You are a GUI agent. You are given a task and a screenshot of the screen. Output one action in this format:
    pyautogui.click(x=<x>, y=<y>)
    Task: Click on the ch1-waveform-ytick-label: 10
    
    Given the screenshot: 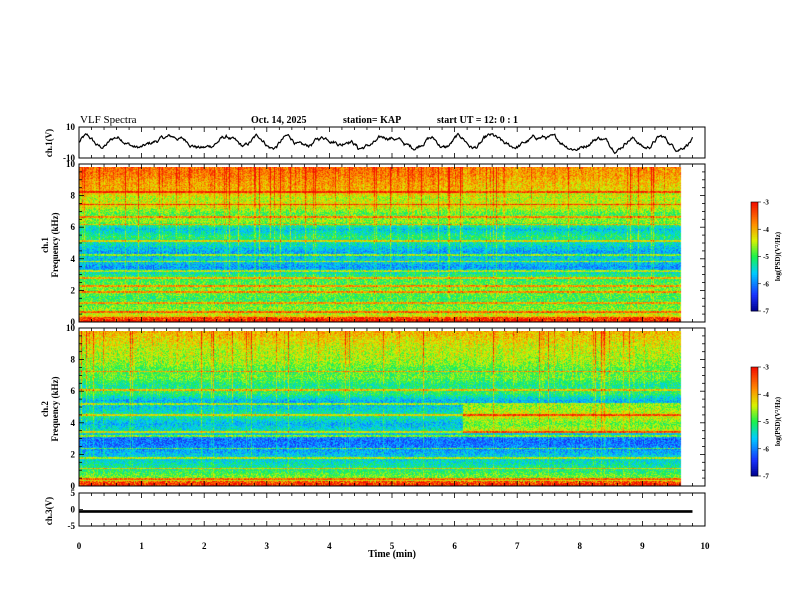 What is the action you would take?
    pyautogui.click(x=71, y=127)
    